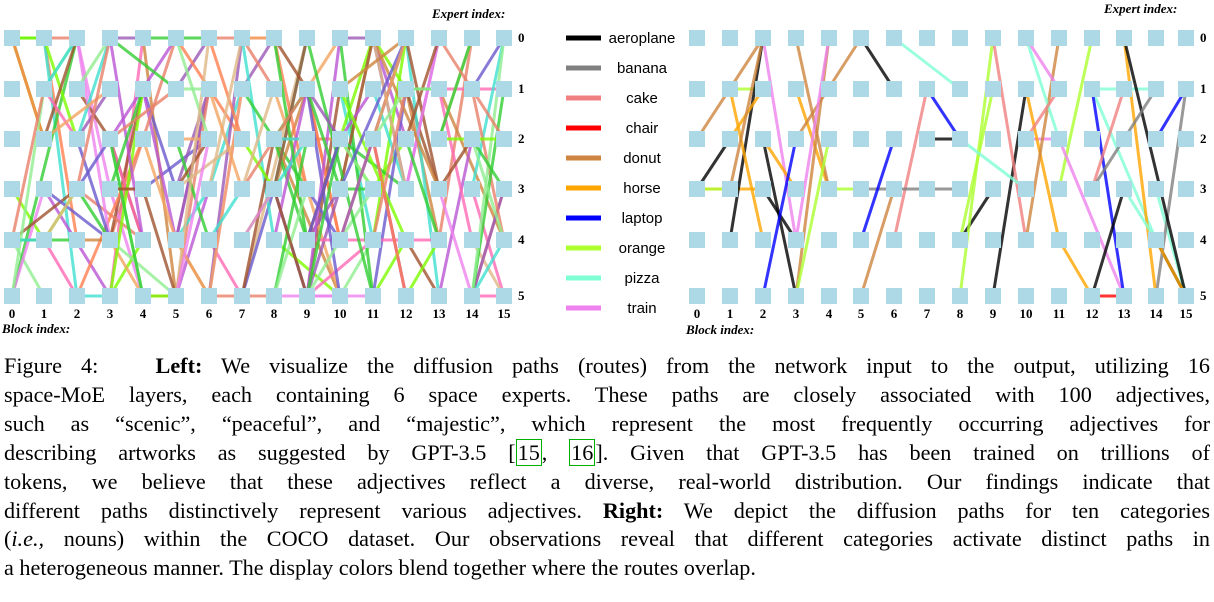 The height and width of the screenshot is (602, 1214). What do you see at coordinates (642, 128) in the screenshot?
I see `legend-label-chair: chair` at bounding box center [642, 128].